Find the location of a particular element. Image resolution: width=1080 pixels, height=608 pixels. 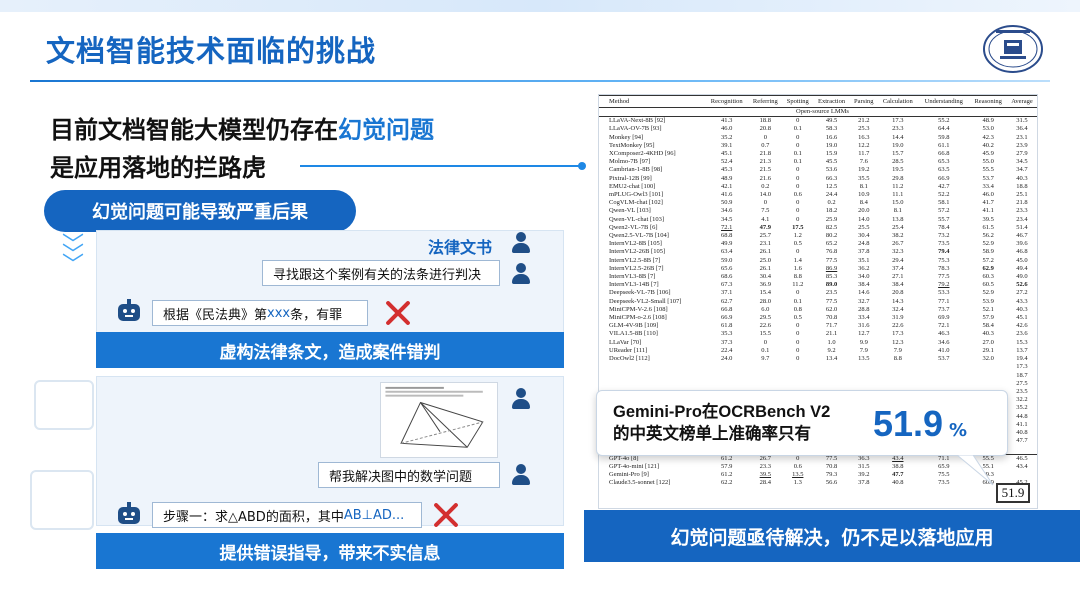

table-cell: 58.9 is located at coordinates (988, 252).